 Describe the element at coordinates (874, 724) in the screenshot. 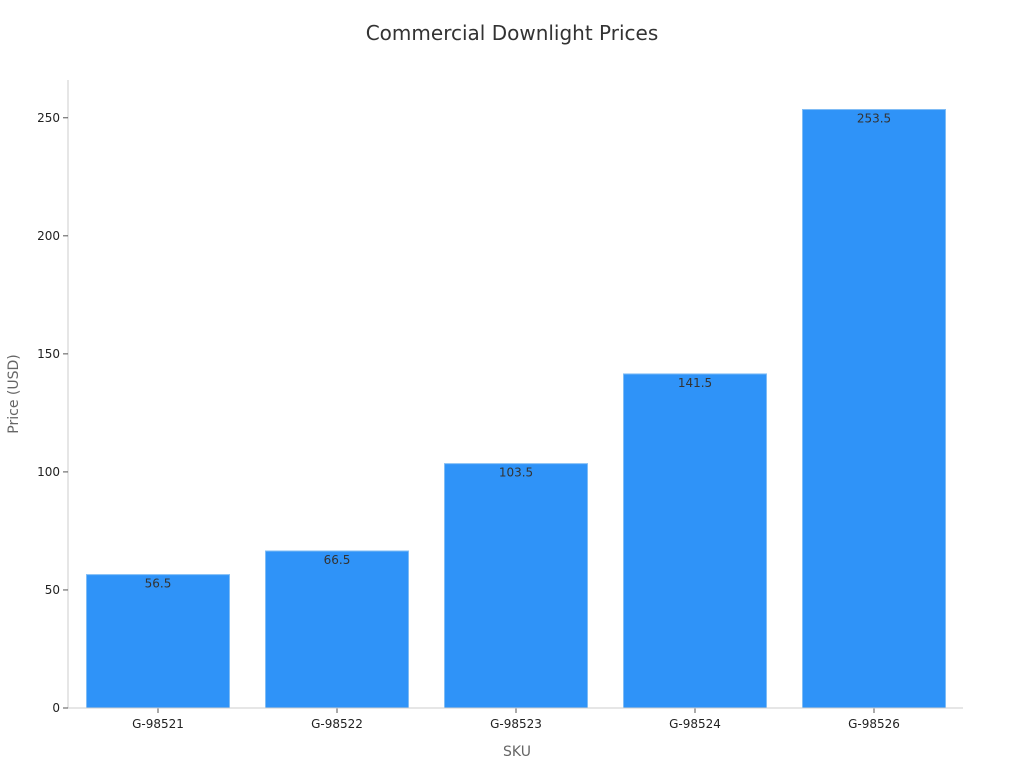

I see `x-tick-label-g-98526: G-98526` at that location.